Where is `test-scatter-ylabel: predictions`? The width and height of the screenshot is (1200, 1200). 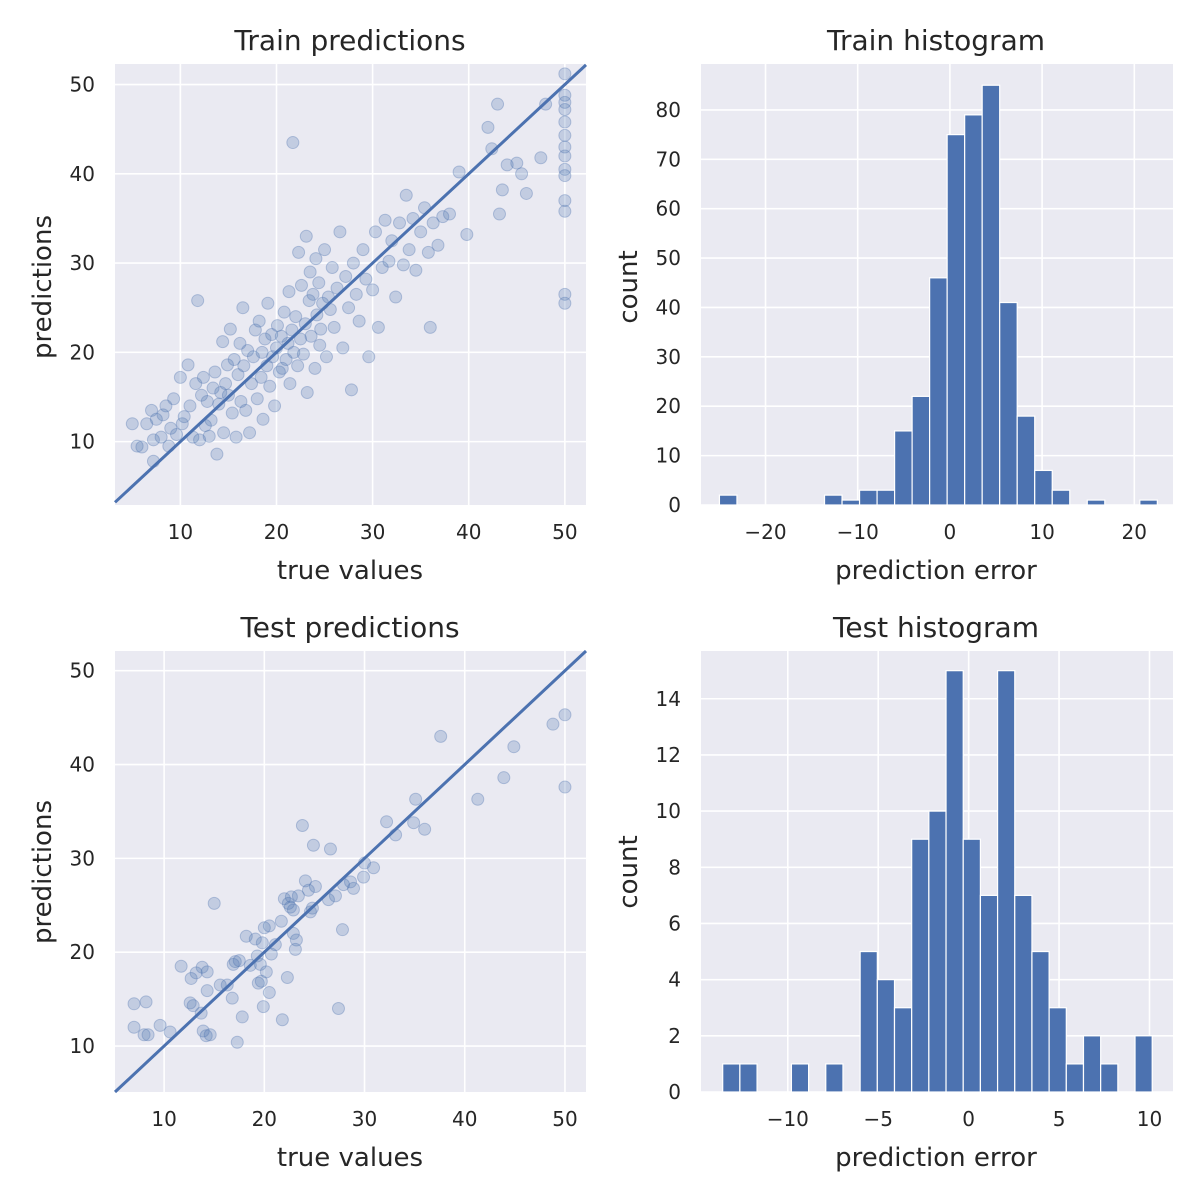 test-scatter-ylabel: predictions is located at coordinates (43, 872).